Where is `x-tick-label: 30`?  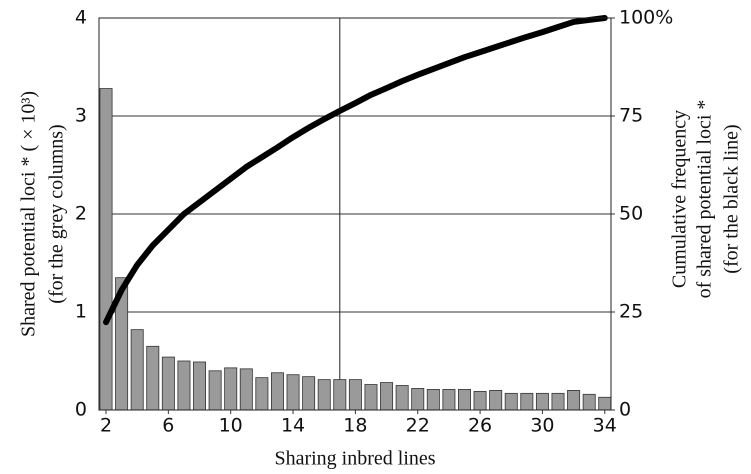
x-tick-label: 30 is located at coordinates (542, 426).